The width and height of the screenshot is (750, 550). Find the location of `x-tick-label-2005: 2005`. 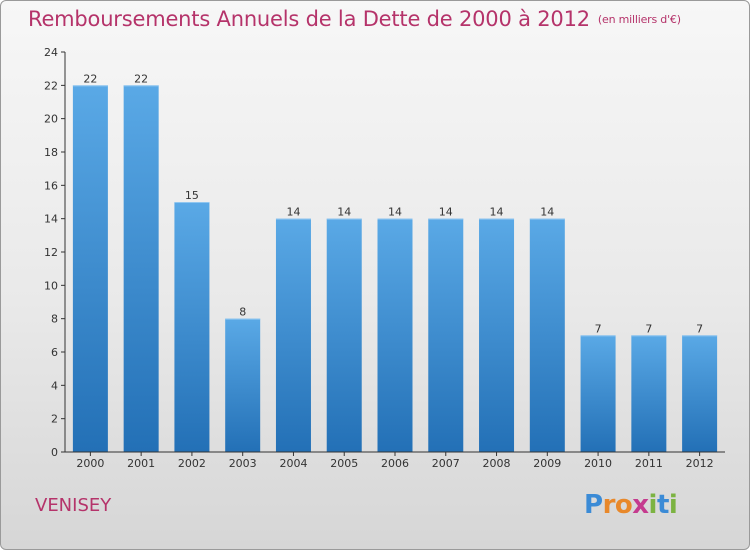

x-tick-label-2005: 2005 is located at coordinates (344, 463).